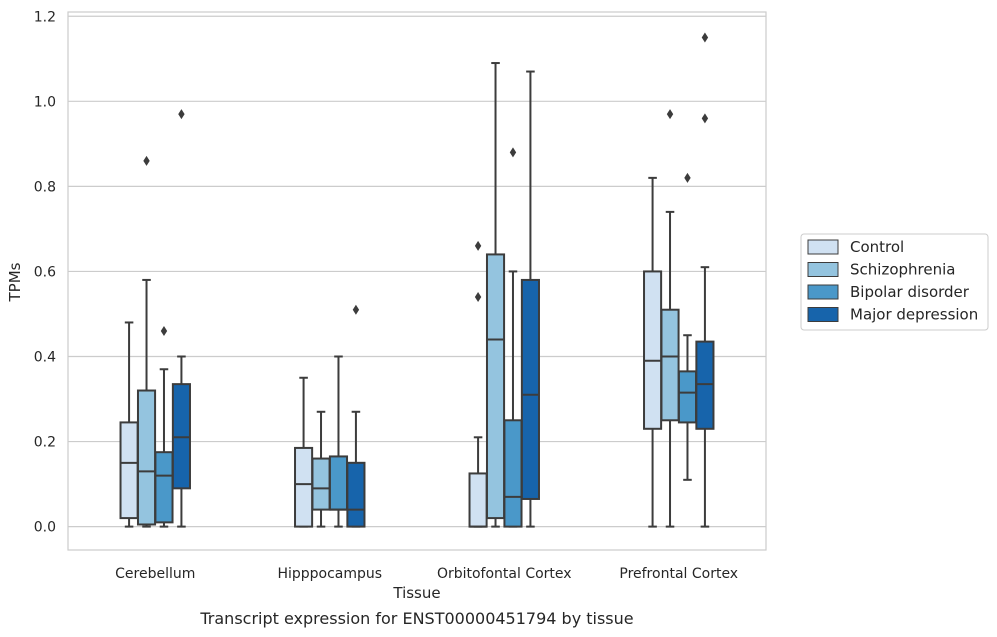 This screenshot has width=997, height=637. I want to click on legend-frame, so click(894, 282).